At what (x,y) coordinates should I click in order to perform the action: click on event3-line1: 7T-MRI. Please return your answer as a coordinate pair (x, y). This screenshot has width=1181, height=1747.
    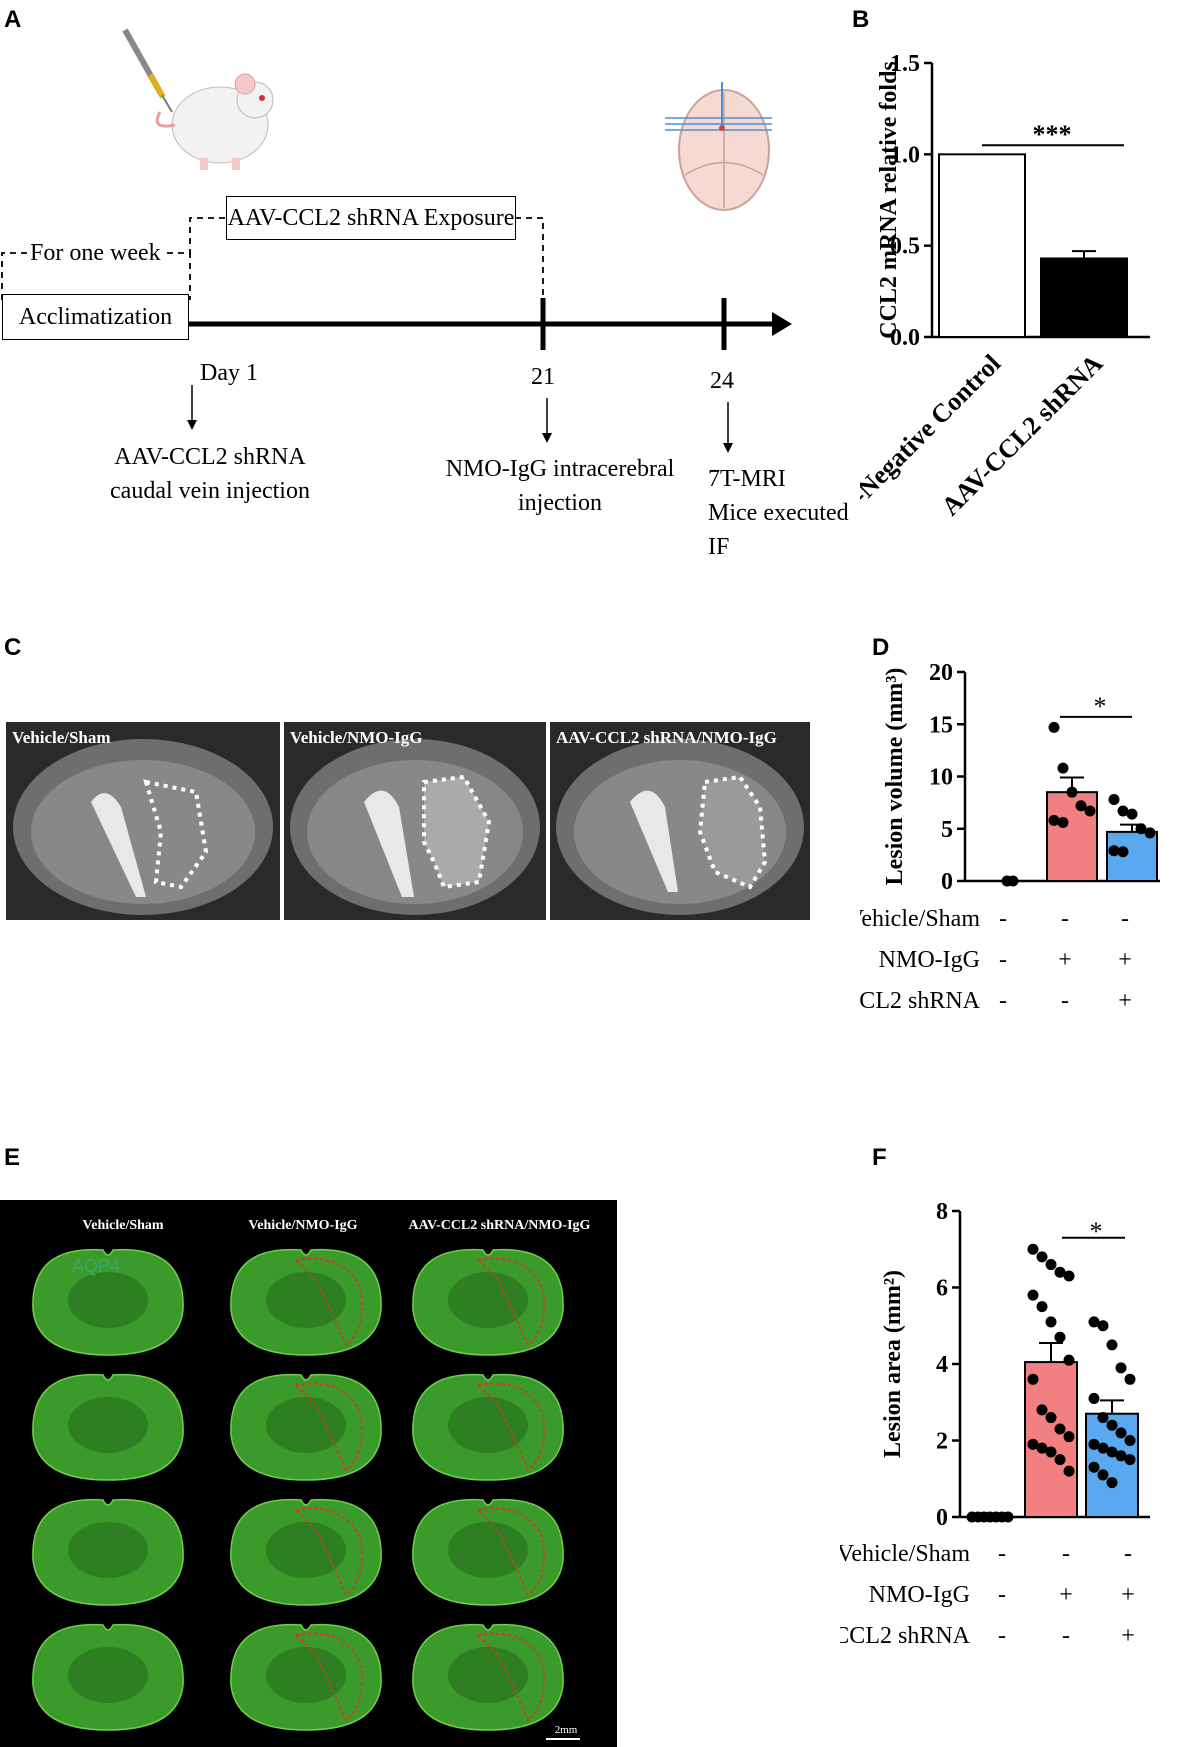
    Looking at the image, I should click on (747, 479).